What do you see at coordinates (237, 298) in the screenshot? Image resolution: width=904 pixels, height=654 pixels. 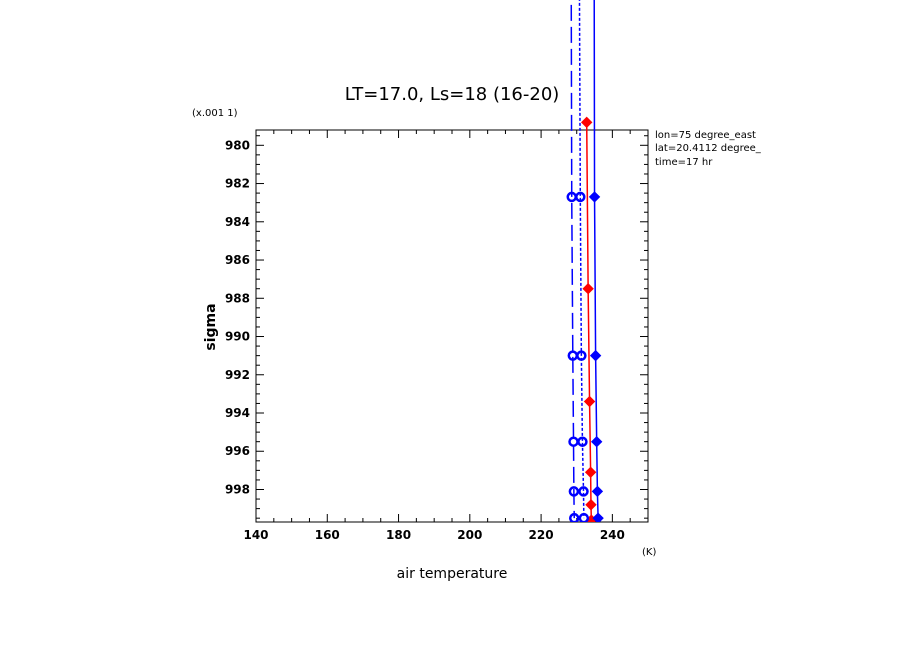 I see `y-tick-label: 988` at bounding box center [237, 298].